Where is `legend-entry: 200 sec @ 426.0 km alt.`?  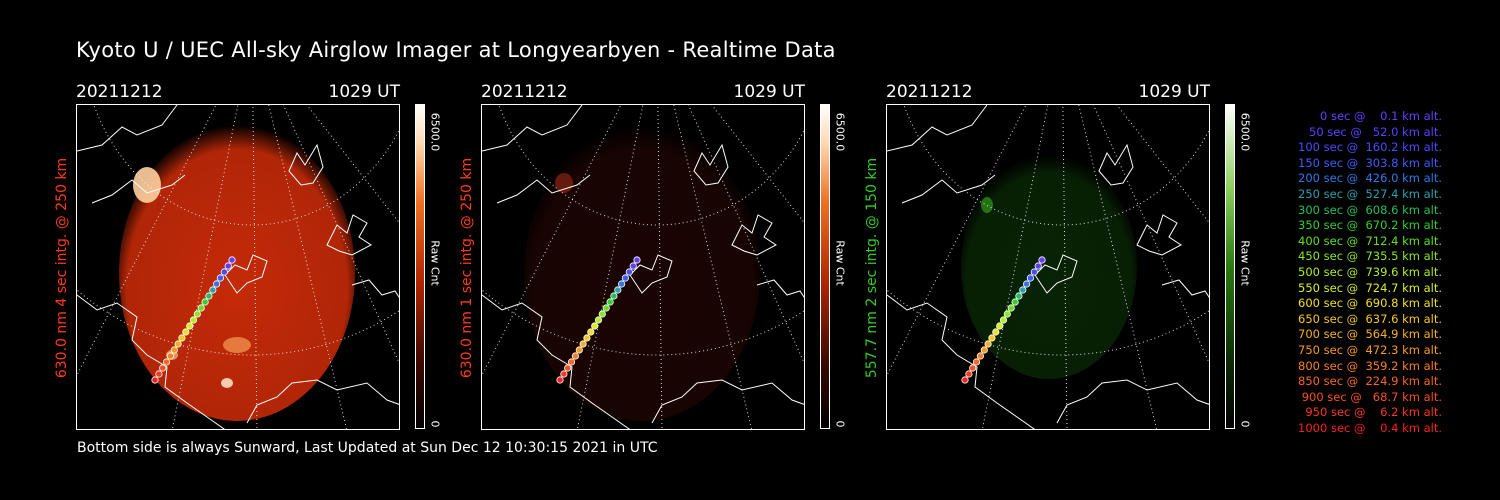
legend-entry: 200 sec @ 426.0 km alt. is located at coordinates (1370, 178).